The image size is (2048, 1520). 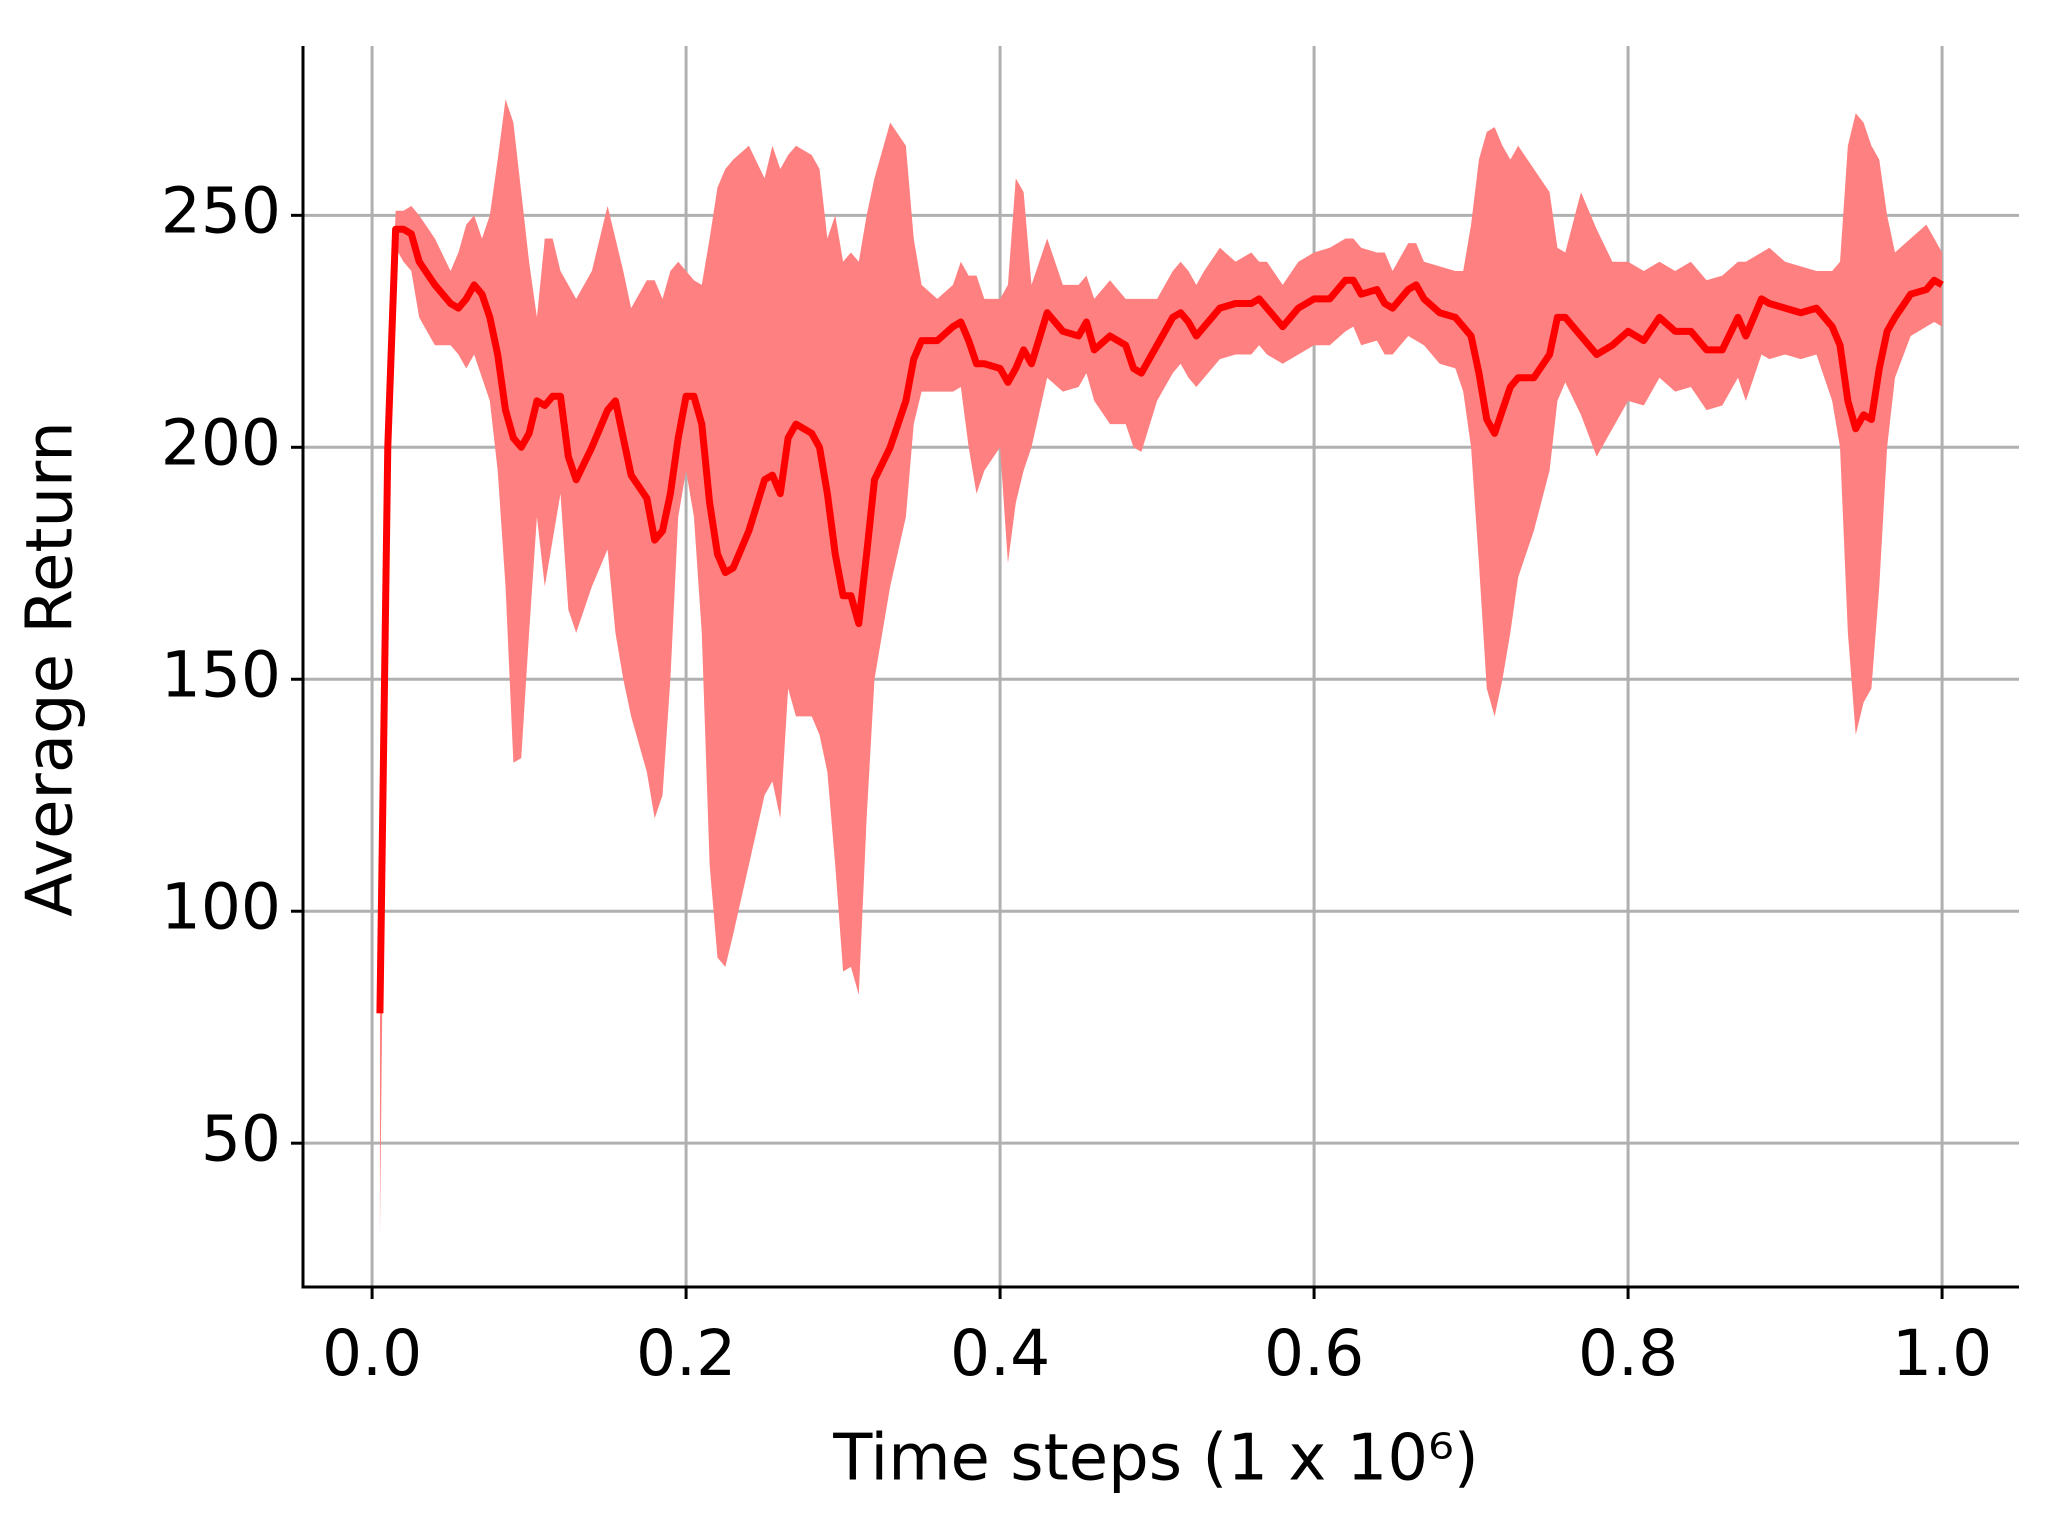 I want to click on x-tick-label: 0.4, so click(x=1000, y=1353).